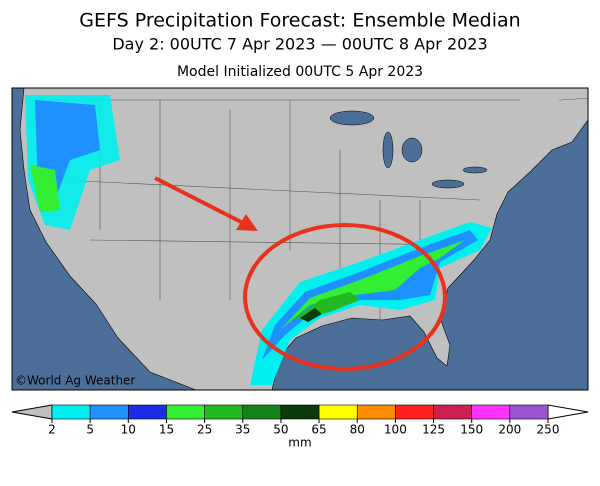  I want to click on arrow-shaft, so click(200, 201).